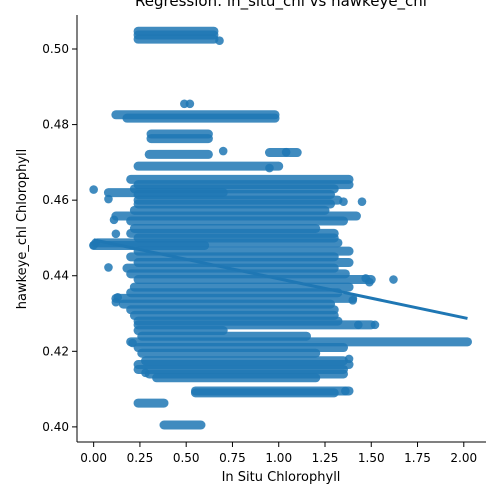 The image size is (500, 500). Describe the element at coordinates (281, 5) in the screenshot. I see `chart-title: Regression: in_situ_chl vs hawkeye_chl` at that location.